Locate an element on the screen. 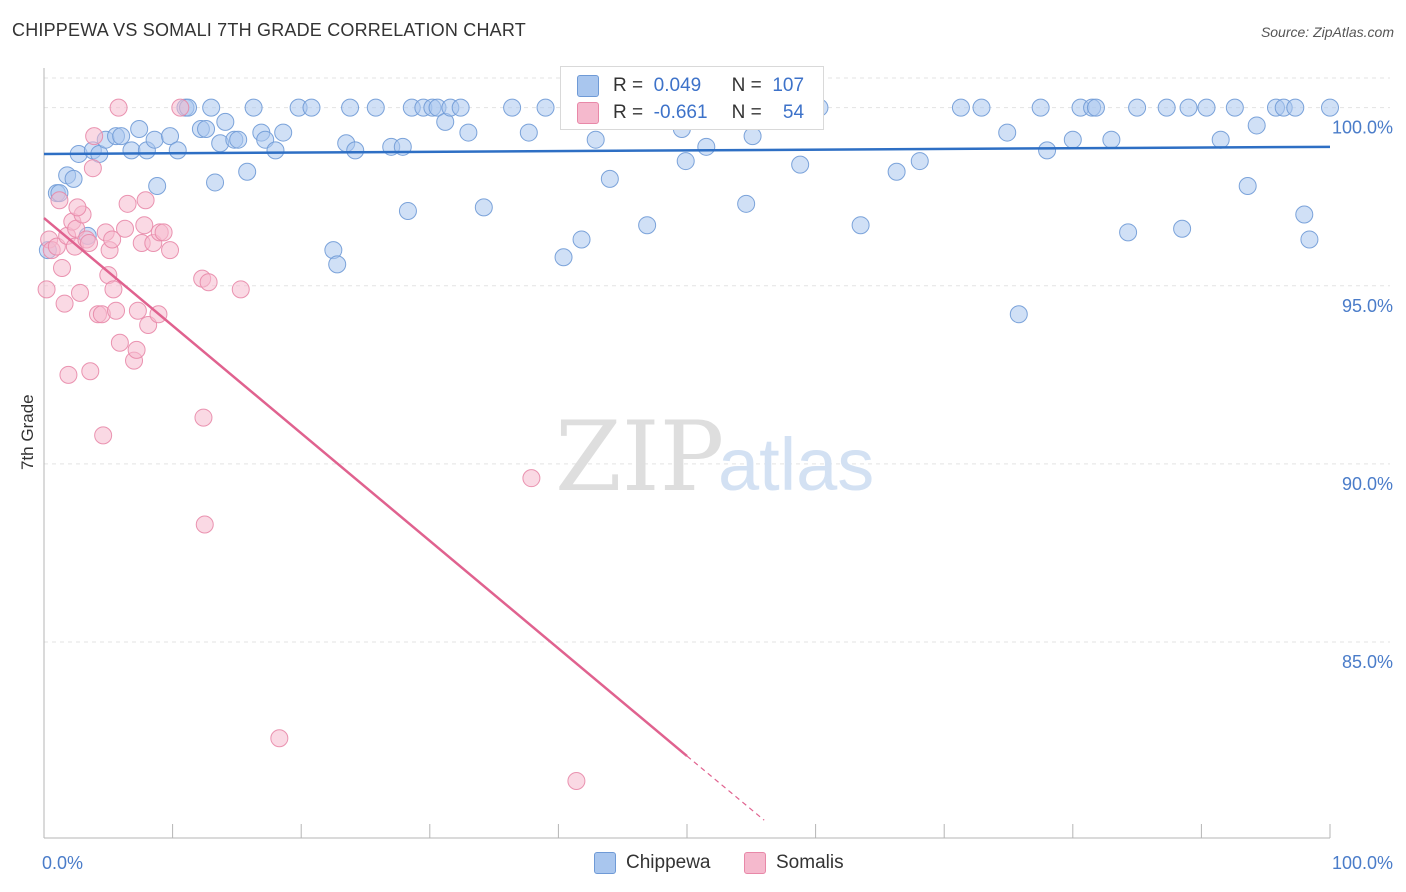  chippewa-swatch is located at coordinates (605, 863).